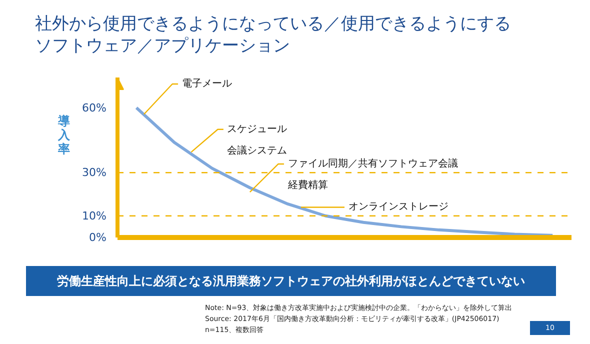 This screenshot has height=344, width=590. Describe the element at coordinates (257, 150) in the screenshot. I see `annotation: 会議システム` at that location.